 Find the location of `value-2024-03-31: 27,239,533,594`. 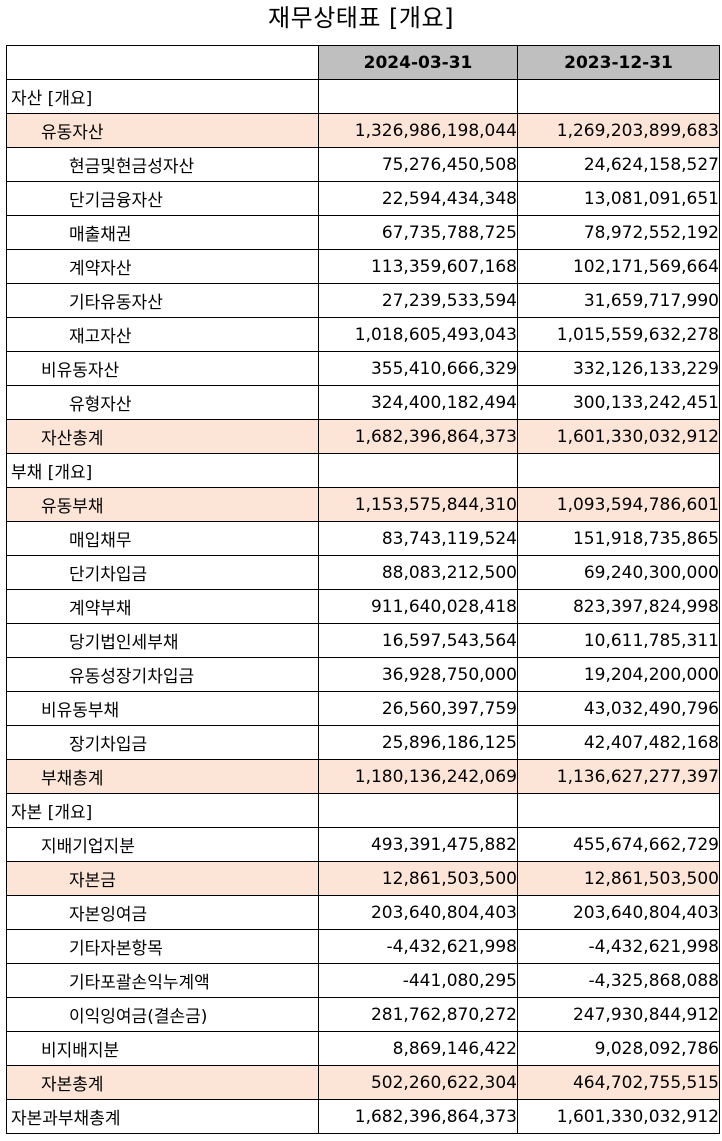

value-2024-03-31: 27,239,533,594 is located at coordinates (418, 300).